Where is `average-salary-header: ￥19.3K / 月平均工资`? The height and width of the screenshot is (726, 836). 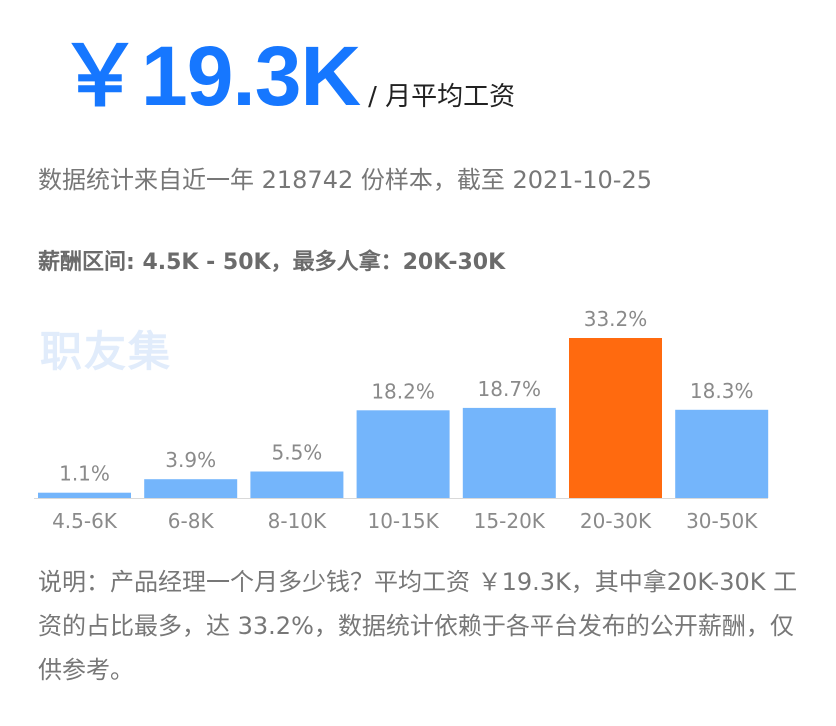 average-salary-header: ￥19.3K / 月平均工资 is located at coordinates (287, 76).